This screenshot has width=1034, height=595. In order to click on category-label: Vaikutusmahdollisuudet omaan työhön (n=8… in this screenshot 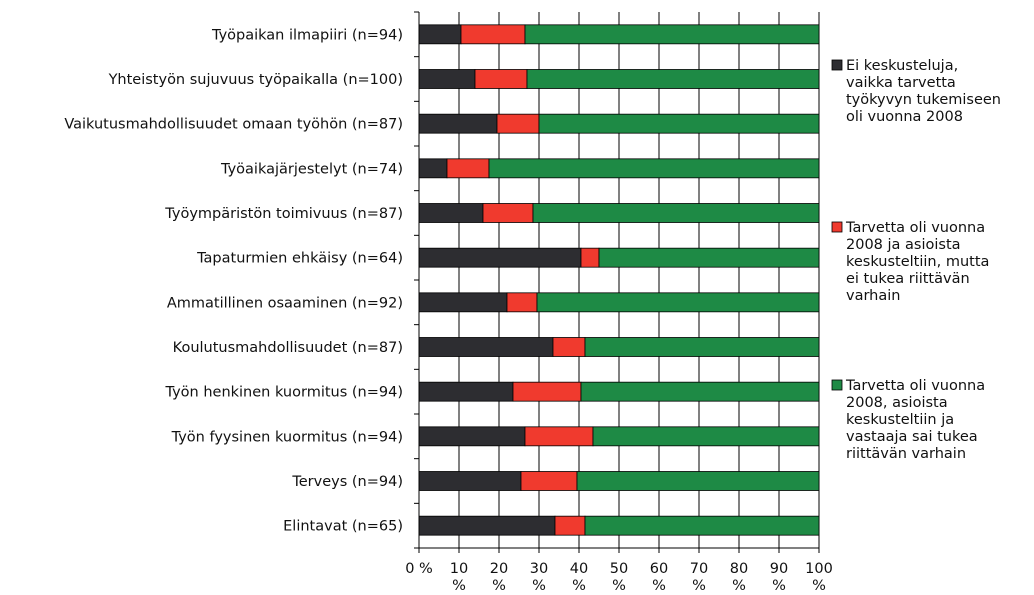, I will do `click(233, 125)`.